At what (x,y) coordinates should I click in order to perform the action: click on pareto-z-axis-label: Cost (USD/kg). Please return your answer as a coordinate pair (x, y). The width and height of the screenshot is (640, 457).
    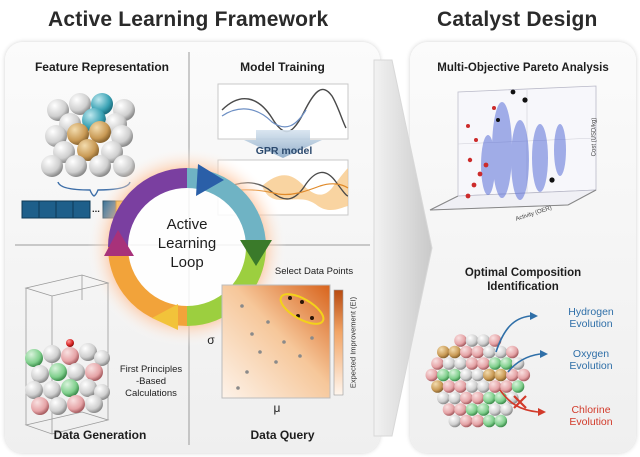
    Looking at the image, I should click on (594, 137).